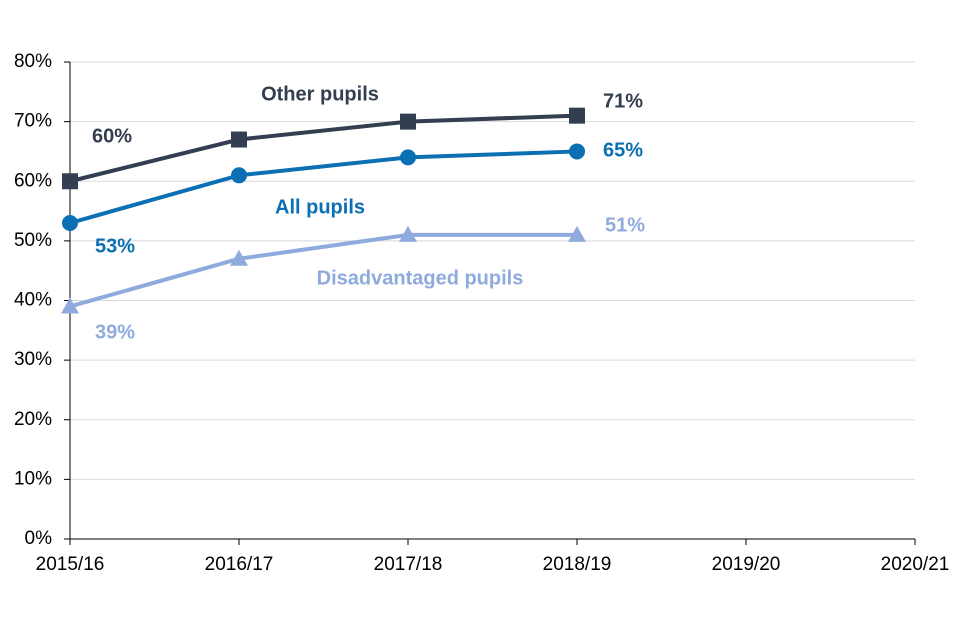  I want to click on x-tick-label: 2019/20, so click(746, 564).